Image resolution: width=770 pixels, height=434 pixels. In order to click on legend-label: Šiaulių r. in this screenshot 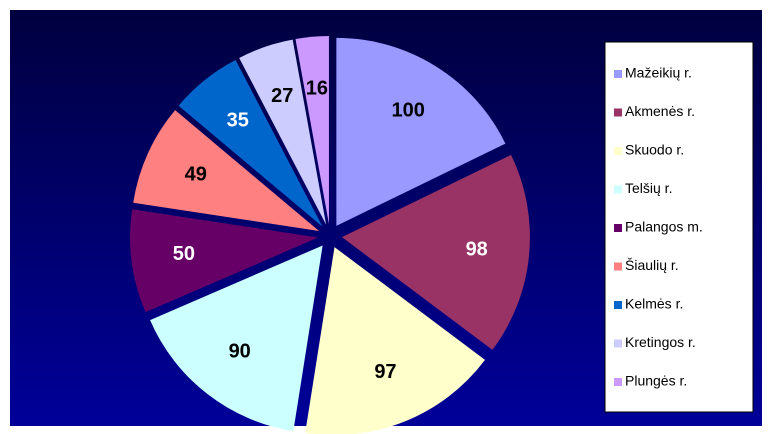, I will do `click(652, 265)`.